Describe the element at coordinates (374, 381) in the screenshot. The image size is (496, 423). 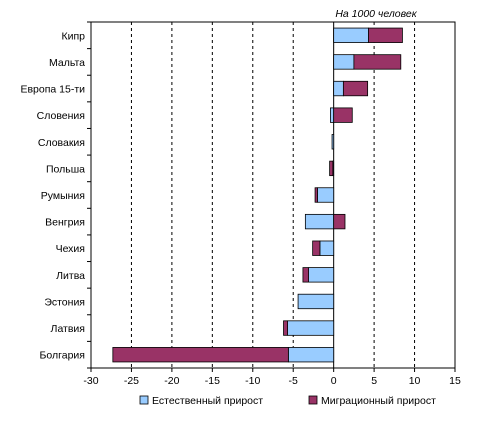
I see `x-tick-label: 5` at that location.